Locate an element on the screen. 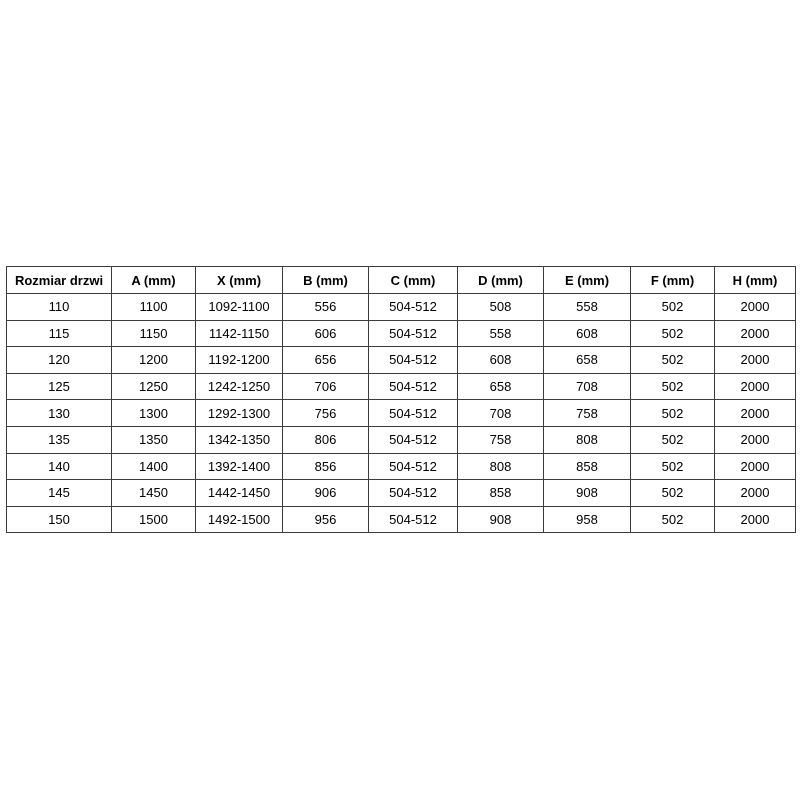 Image resolution: width=800 pixels, height=800 pixels. table-cell: 135 is located at coordinates (59, 439).